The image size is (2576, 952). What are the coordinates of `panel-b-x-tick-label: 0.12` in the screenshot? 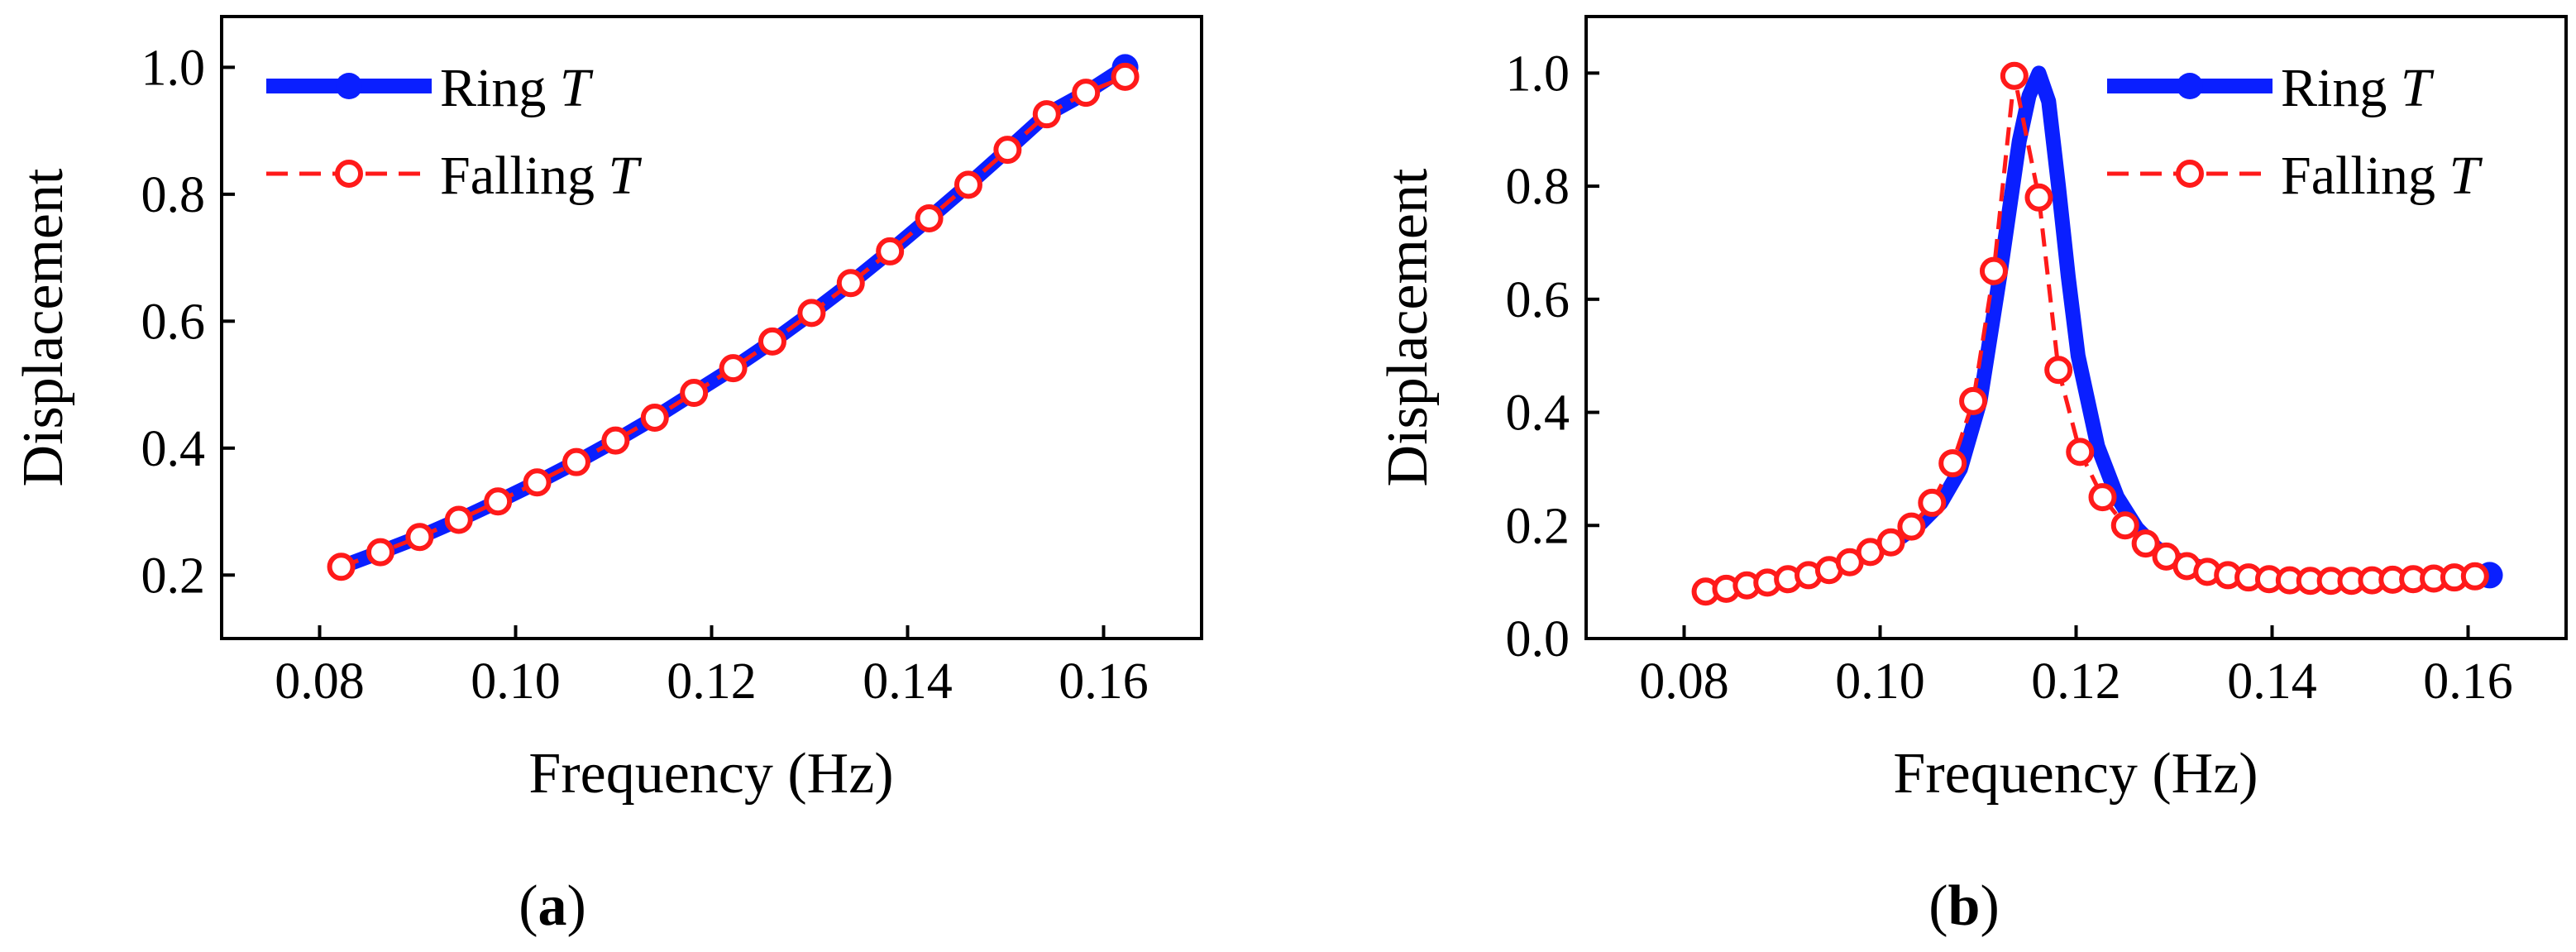 It's located at (2076, 681).